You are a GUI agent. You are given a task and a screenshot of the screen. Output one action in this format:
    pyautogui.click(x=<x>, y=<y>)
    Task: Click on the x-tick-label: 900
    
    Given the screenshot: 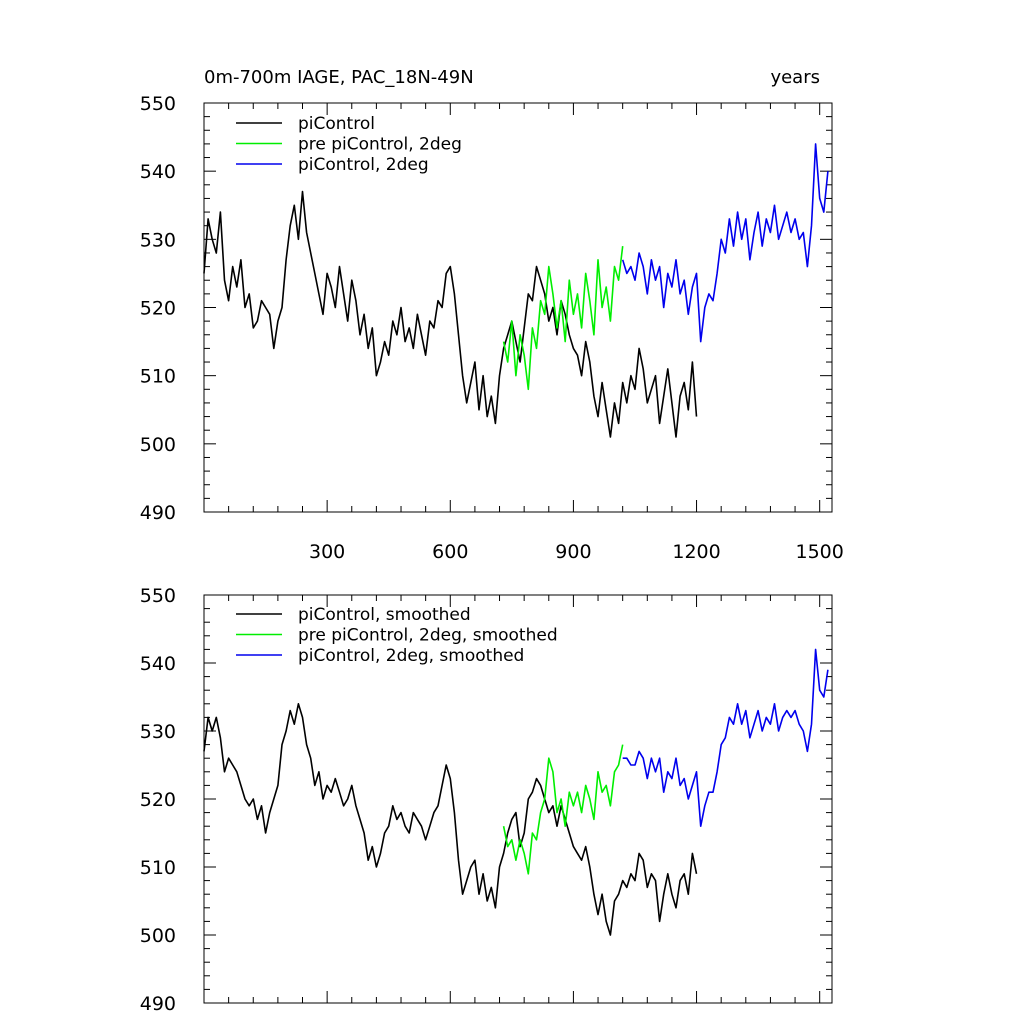 What is the action you would take?
    pyautogui.click(x=573, y=552)
    